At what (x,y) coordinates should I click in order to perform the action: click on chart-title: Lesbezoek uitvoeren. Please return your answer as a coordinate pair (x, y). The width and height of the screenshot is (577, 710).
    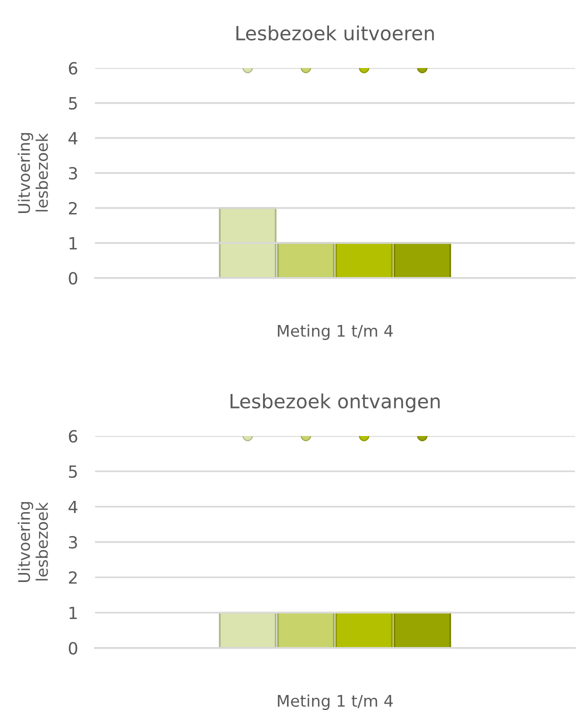
    Looking at the image, I should click on (335, 32).